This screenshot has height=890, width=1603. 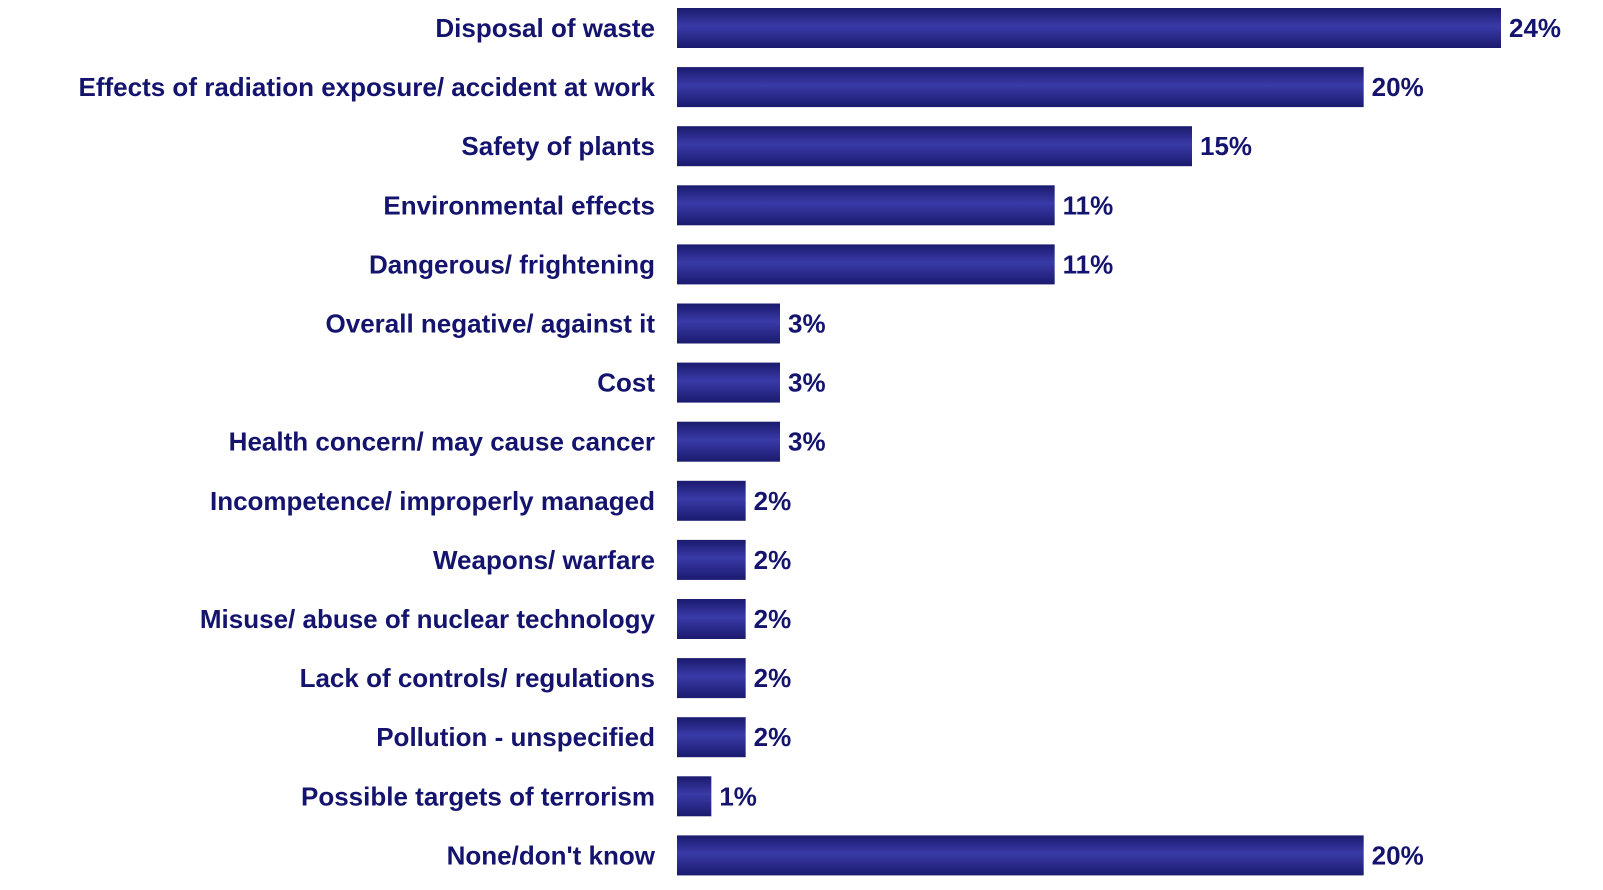 What do you see at coordinates (545, 28) in the screenshot?
I see `category-label: Disposal of waste` at bounding box center [545, 28].